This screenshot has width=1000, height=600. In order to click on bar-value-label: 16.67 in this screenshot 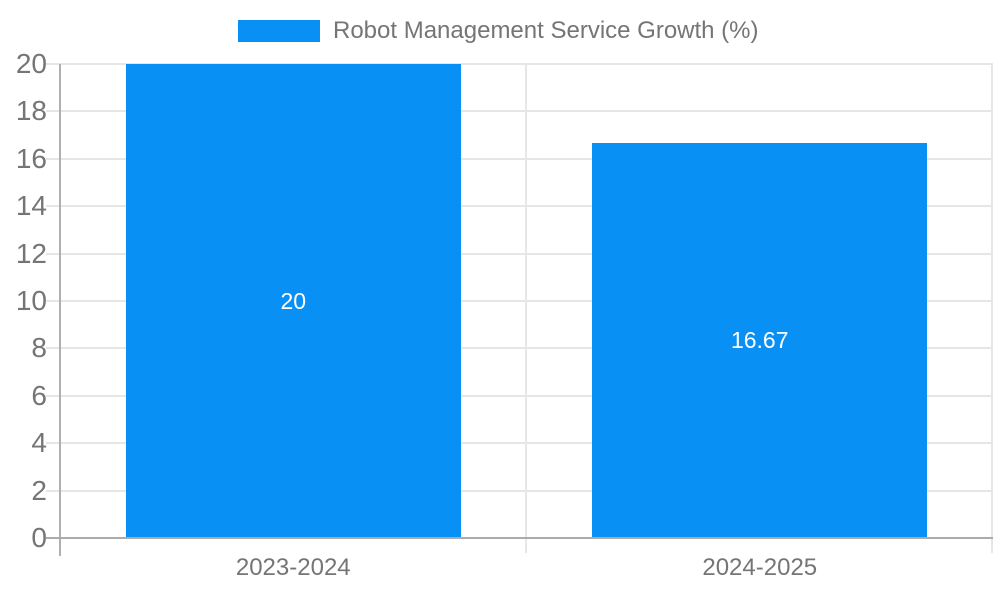, I will do `click(759, 339)`.